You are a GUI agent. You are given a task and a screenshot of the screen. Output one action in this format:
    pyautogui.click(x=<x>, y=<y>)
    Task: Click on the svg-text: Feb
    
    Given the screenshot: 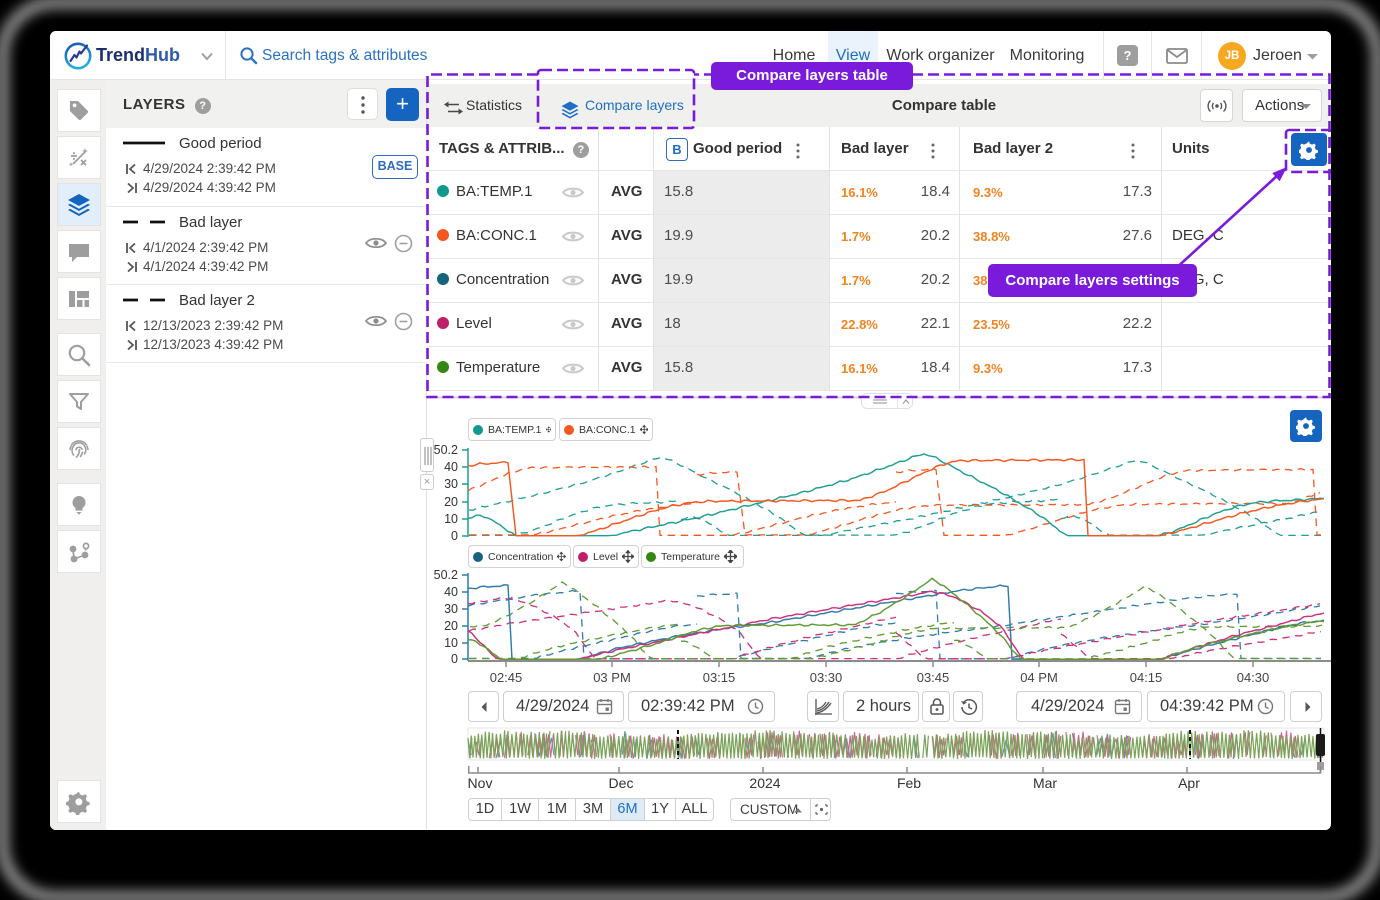 What is the action you would take?
    pyautogui.click(x=909, y=783)
    